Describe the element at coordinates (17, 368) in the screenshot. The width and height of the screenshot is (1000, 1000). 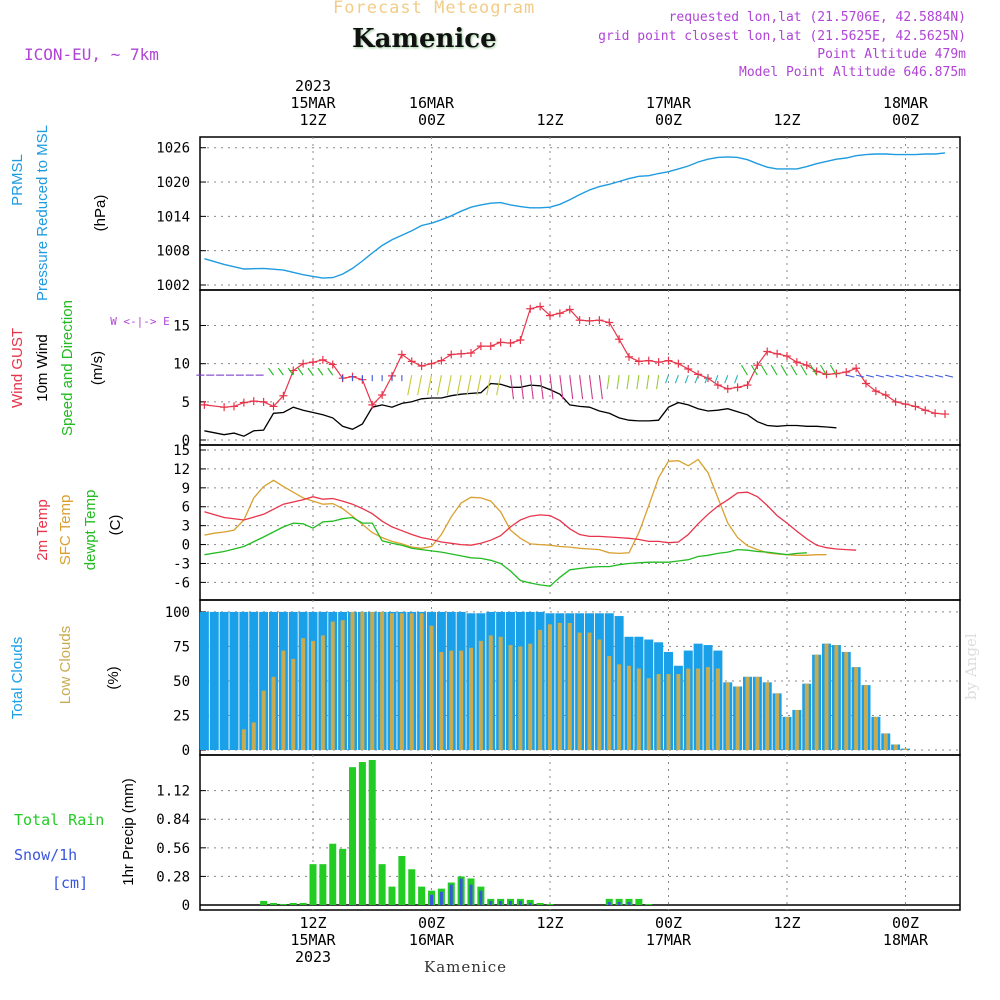
I see `label-wind-gust: Wind GUST` at that location.